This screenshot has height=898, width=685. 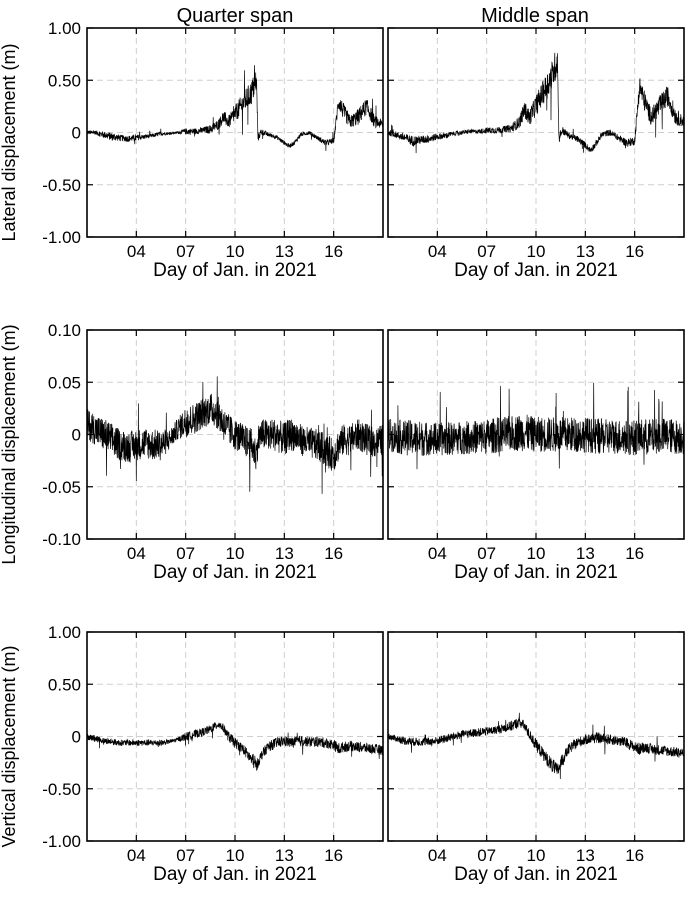 What do you see at coordinates (64, 684) in the screenshot?
I see `y-tick-label-vertical-quarter-1: 0.50` at bounding box center [64, 684].